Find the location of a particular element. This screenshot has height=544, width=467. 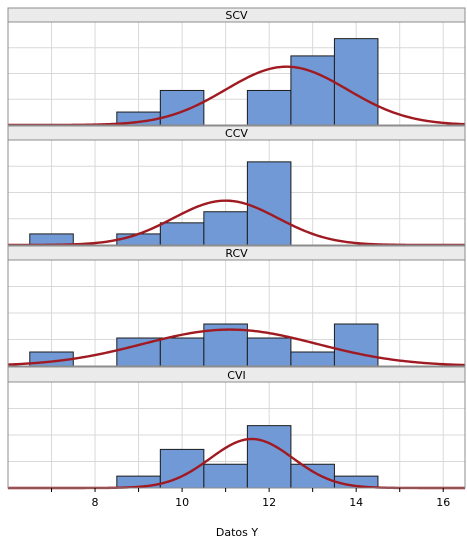

x-tick-label: 12 is located at coordinates (269, 502).